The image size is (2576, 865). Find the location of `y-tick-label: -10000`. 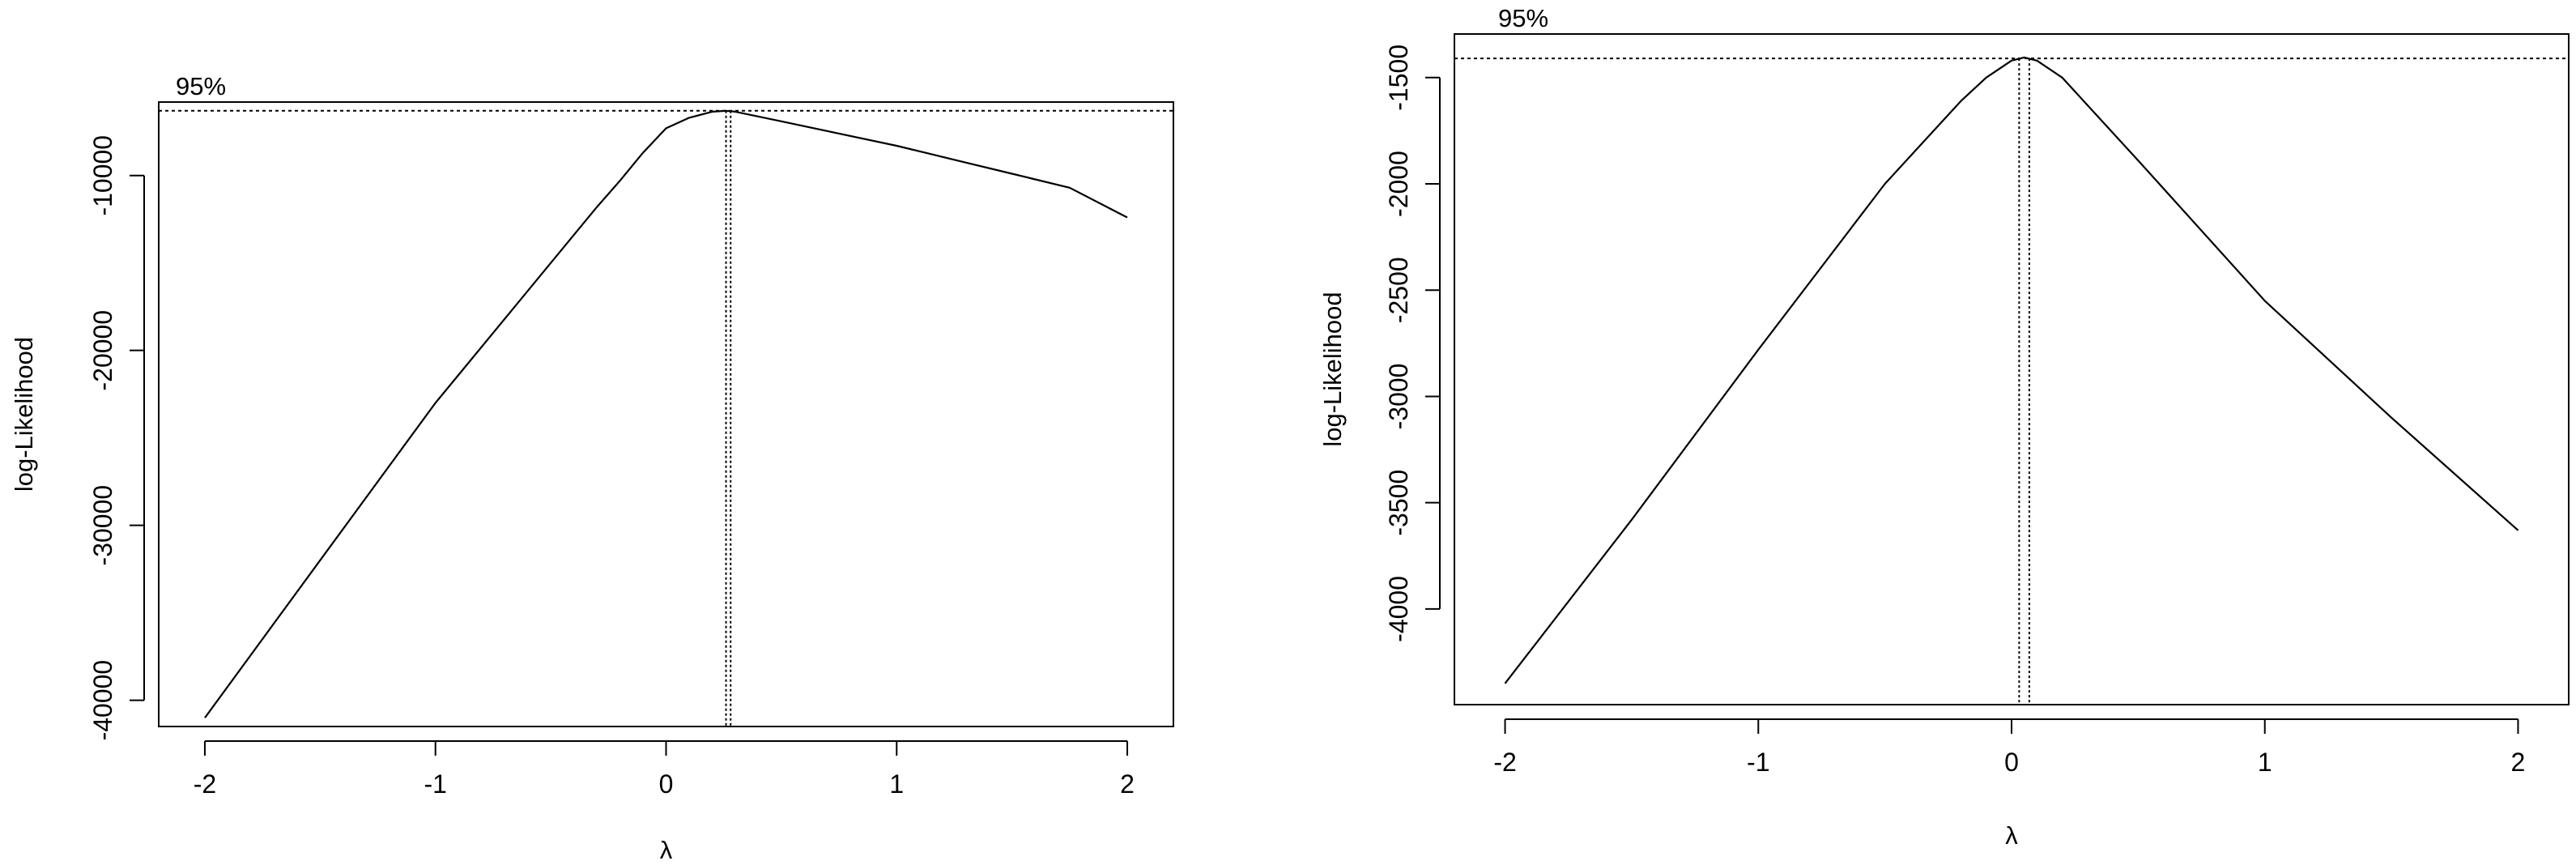

y-tick-label: -10000 is located at coordinates (102, 175).